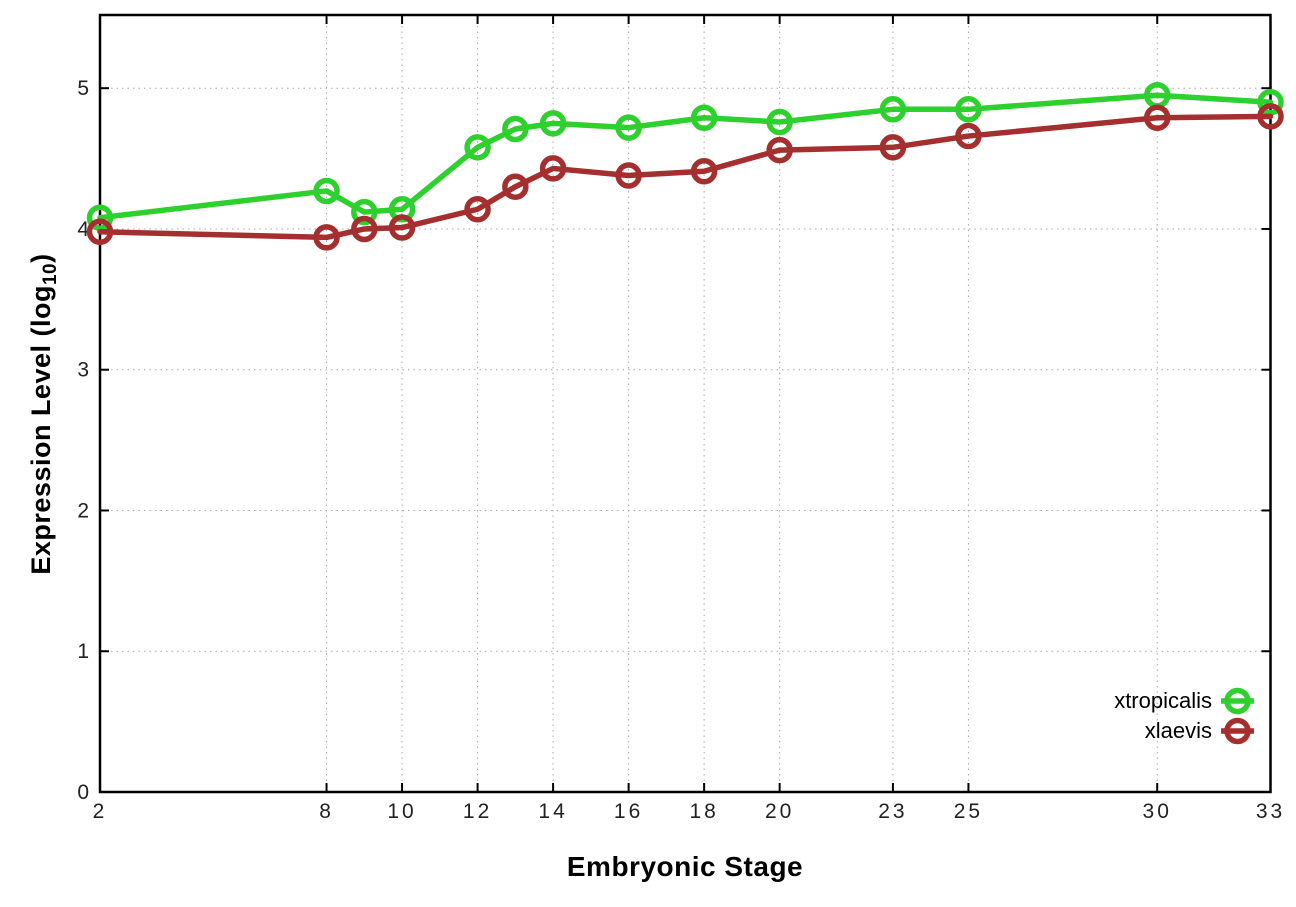 The image size is (1296, 907). What do you see at coordinates (1237, 731) in the screenshot?
I see `legend-marker-xlaevis` at bounding box center [1237, 731].